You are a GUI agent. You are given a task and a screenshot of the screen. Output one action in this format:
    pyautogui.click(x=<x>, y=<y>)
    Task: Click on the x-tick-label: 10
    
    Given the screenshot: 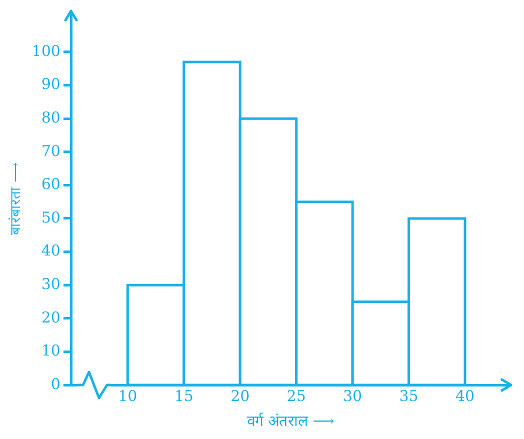 What is the action you would take?
    pyautogui.click(x=128, y=395)
    